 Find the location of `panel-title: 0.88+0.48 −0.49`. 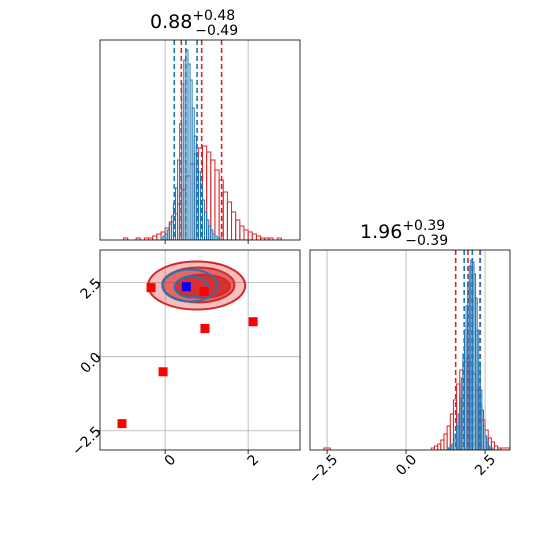

panel-title: 0.88+0.48 −0.49 is located at coordinates (194, 23).